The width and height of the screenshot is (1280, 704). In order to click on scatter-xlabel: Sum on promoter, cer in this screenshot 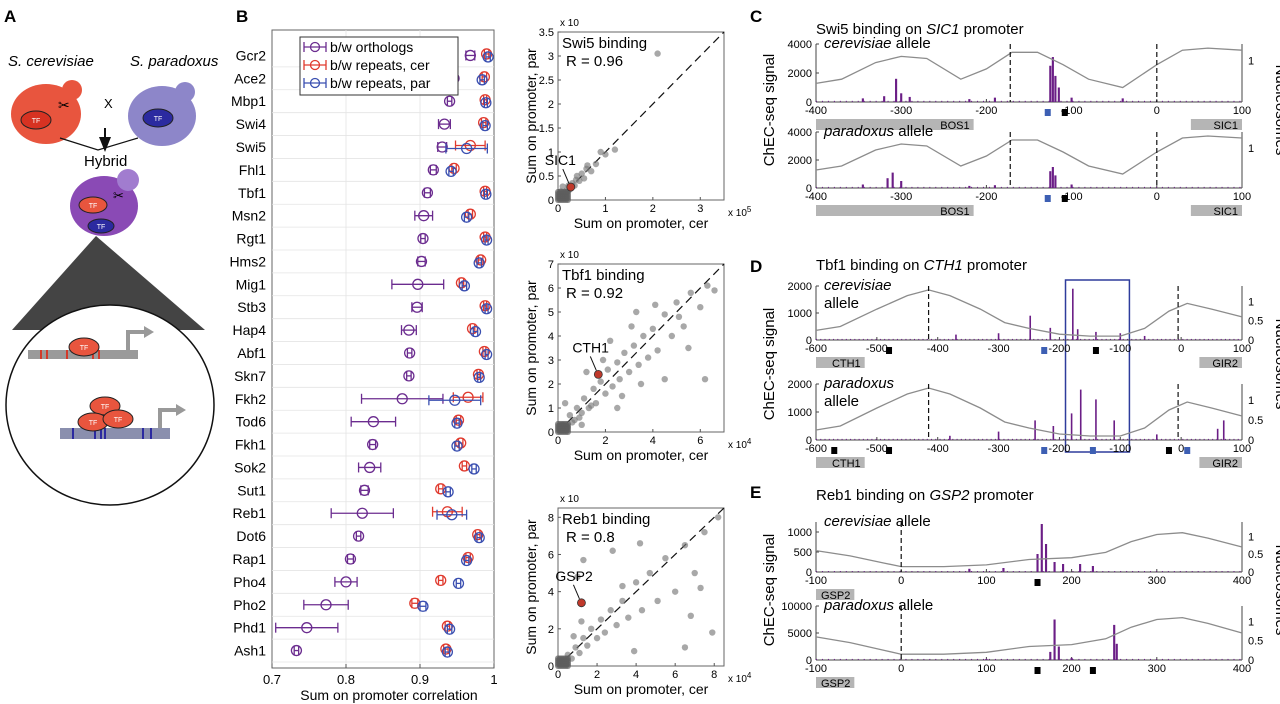, I will do `click(641, 223)`.